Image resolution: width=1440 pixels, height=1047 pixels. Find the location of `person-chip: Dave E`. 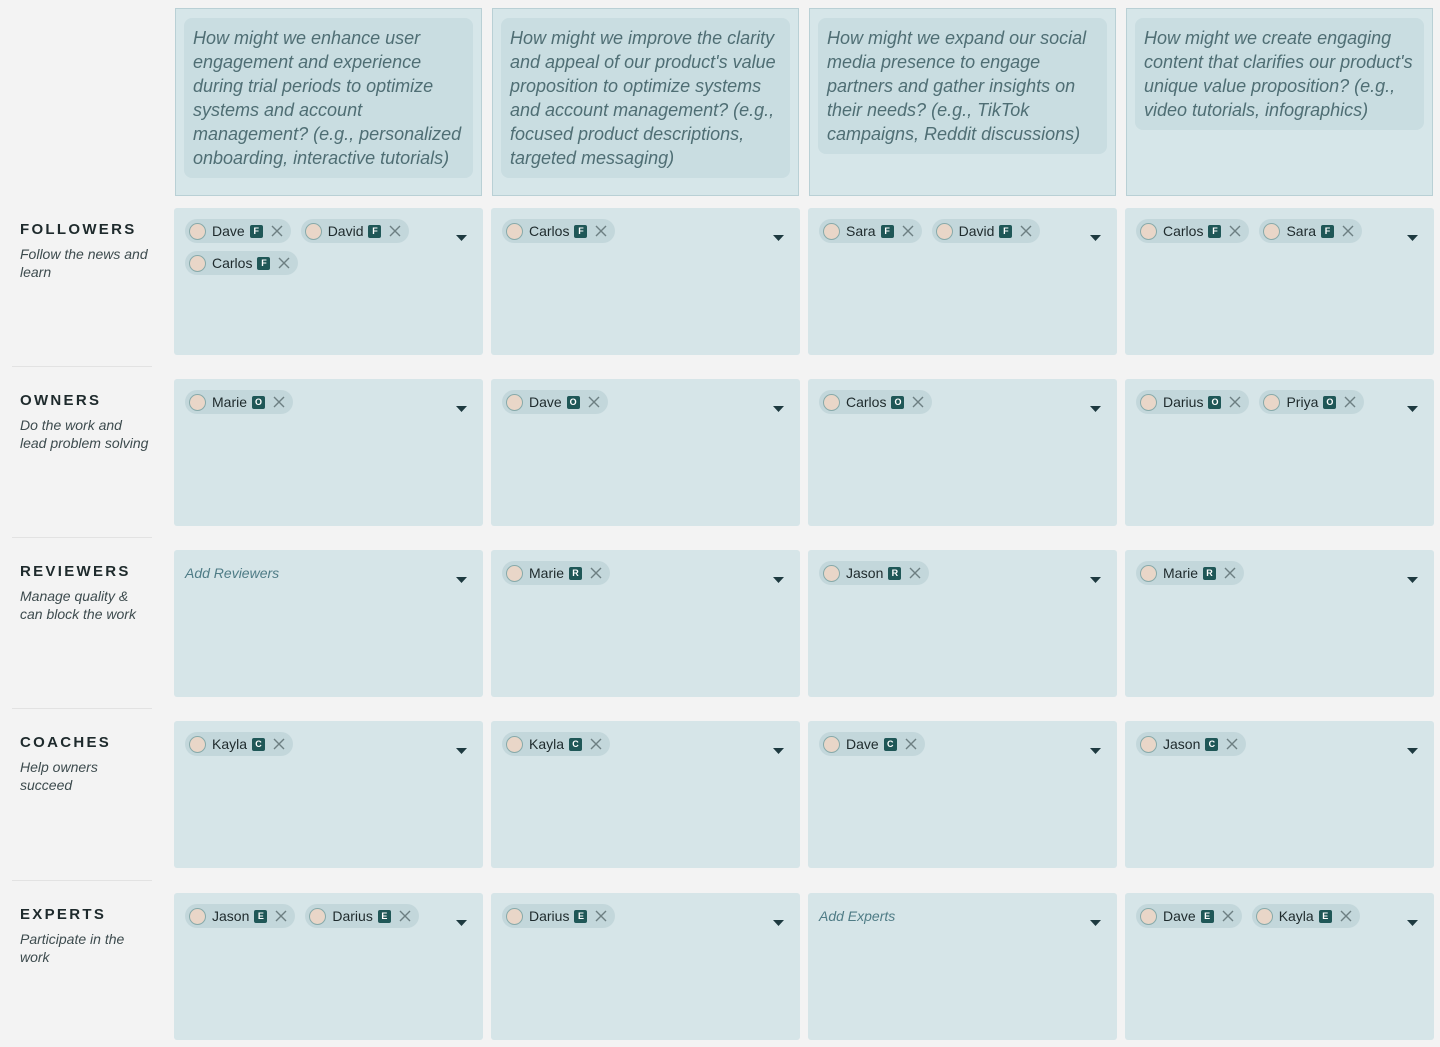

person-chip: Dave E is located at coordinates (1189, 916).